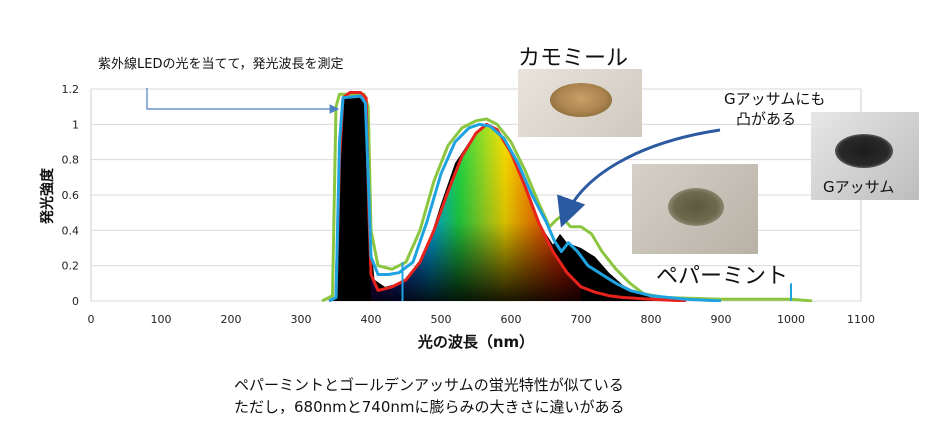 The image size is (941, 444). I want to click on assam-photo: Gアッサム, so click(865, 156).